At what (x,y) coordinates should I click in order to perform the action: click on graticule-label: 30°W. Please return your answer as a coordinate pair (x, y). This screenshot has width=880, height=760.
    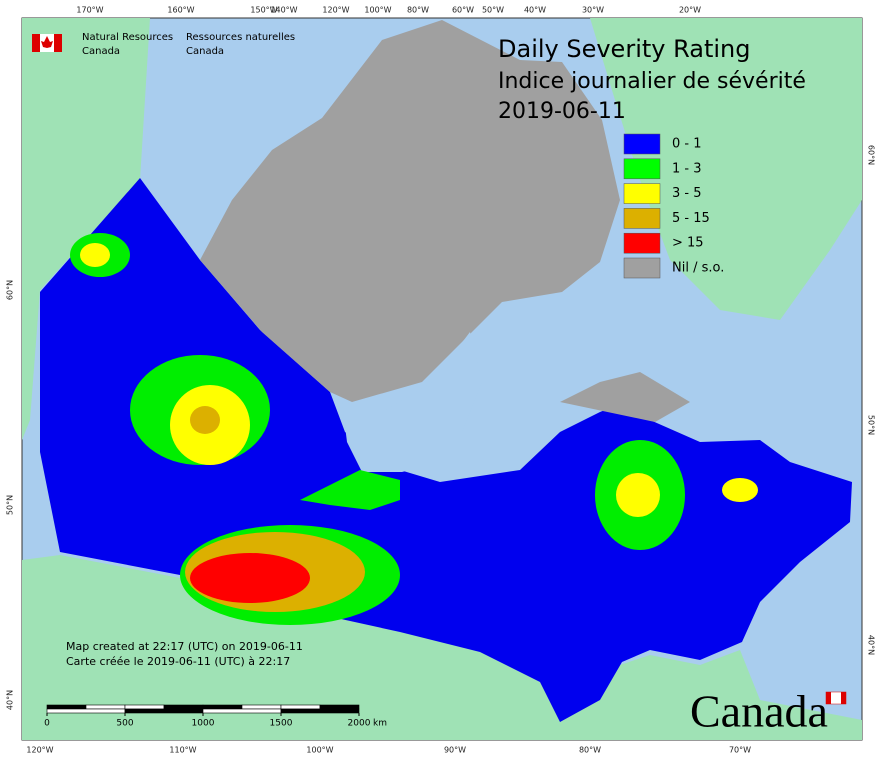
    Looking at the image, I should click on (593, 10).